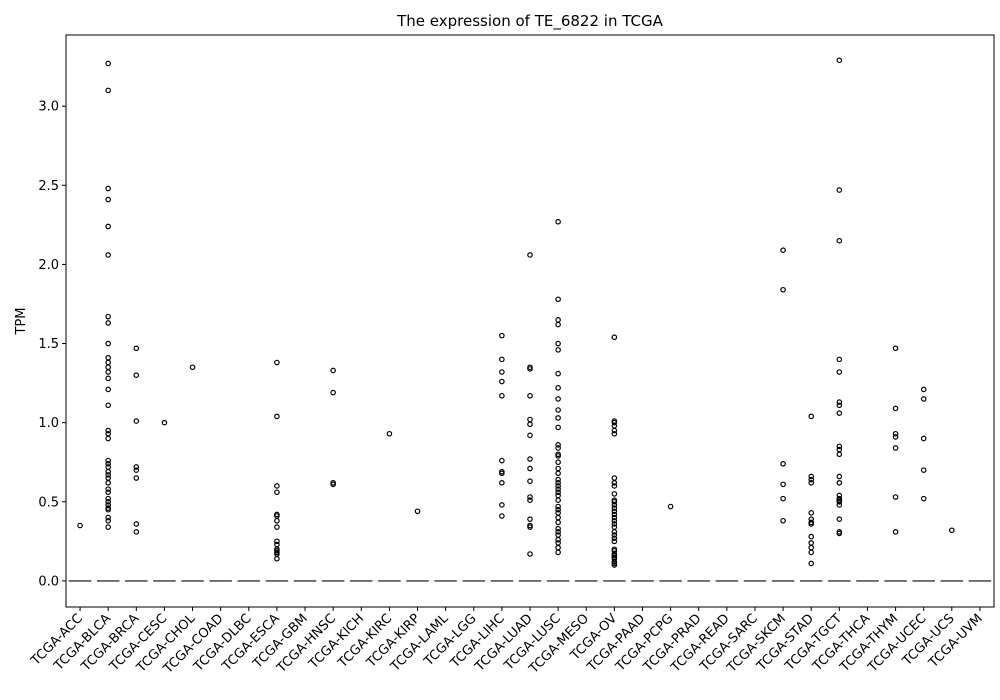 The height and width of the screenshot is (700, 1000). I want to click on y-tick-label: 0.0, so click(48, 581).